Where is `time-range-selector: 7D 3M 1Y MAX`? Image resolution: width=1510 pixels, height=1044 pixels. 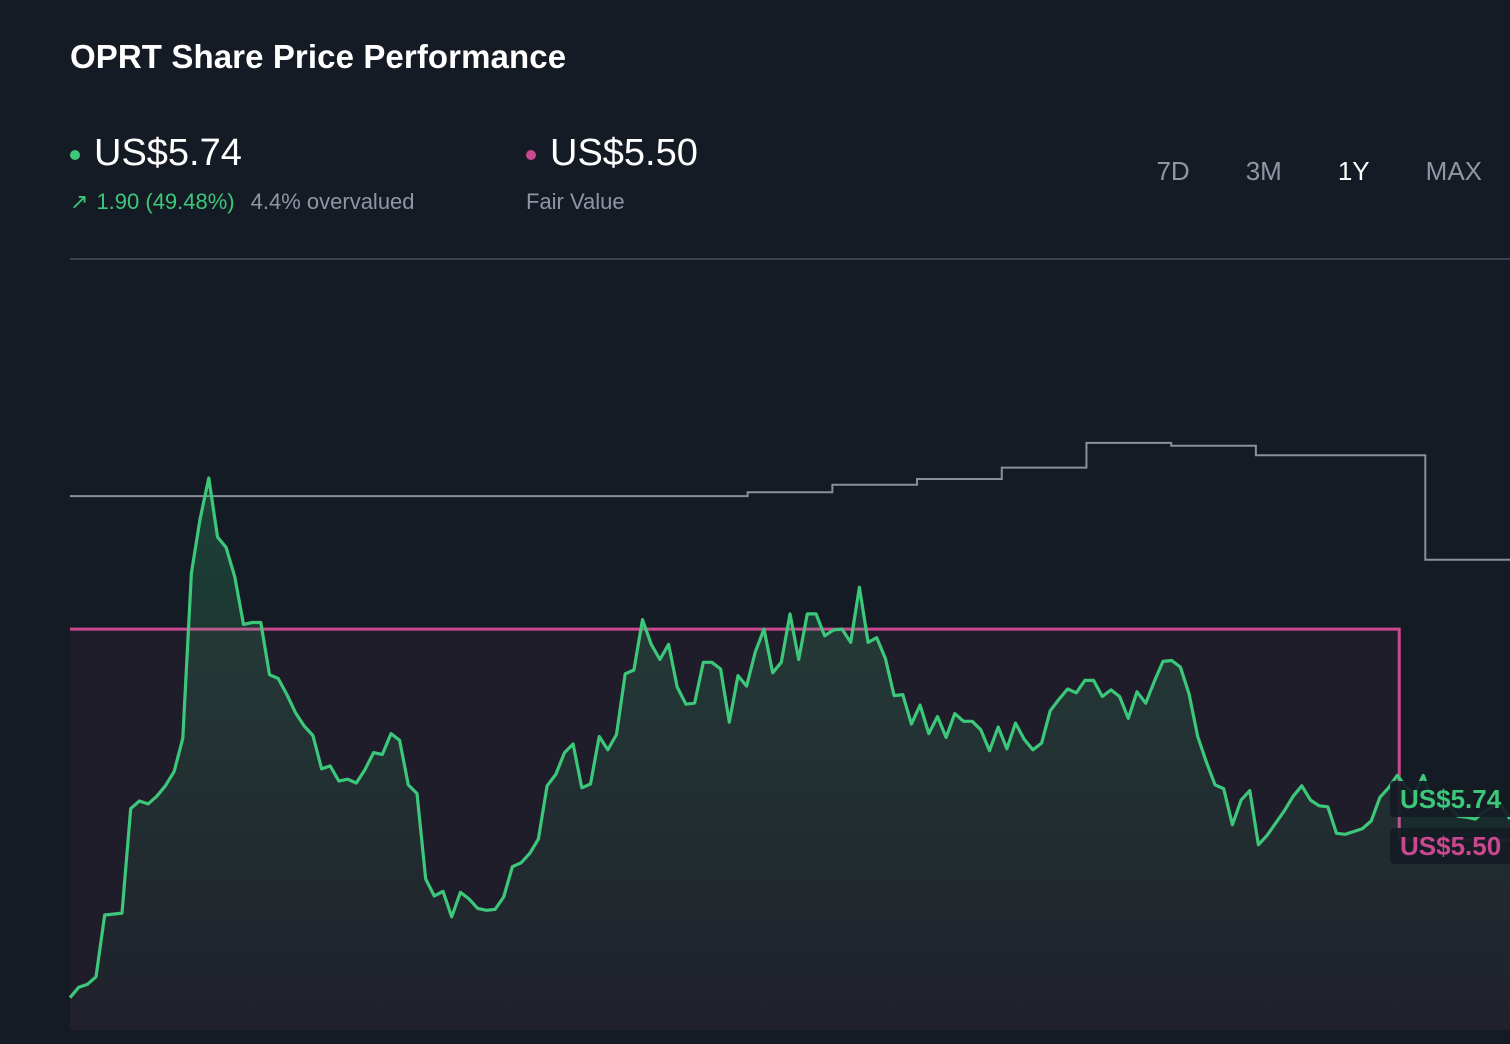 time-range-selector: 7D 3M 1Y MAX is located at coordinates (1305, 171).